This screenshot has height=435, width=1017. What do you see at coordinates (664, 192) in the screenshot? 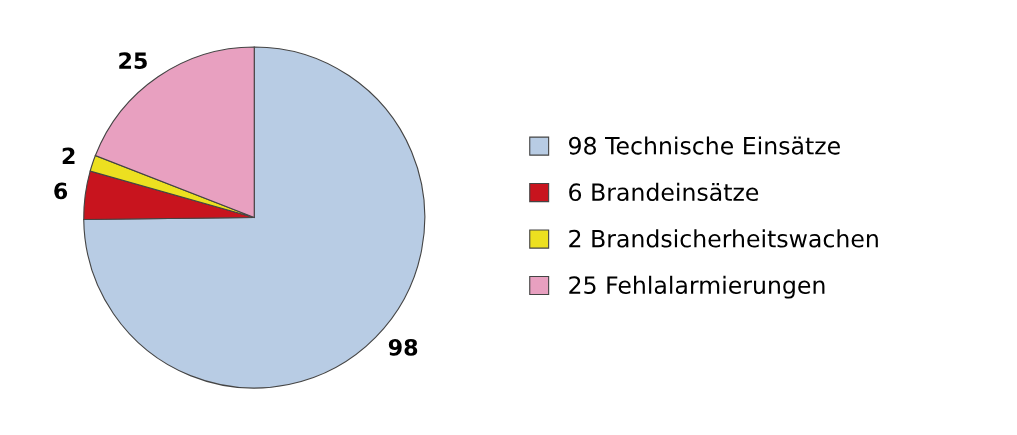
I see `legend-label: 6 Brandeinsätze` at bounding box center [664, 192].